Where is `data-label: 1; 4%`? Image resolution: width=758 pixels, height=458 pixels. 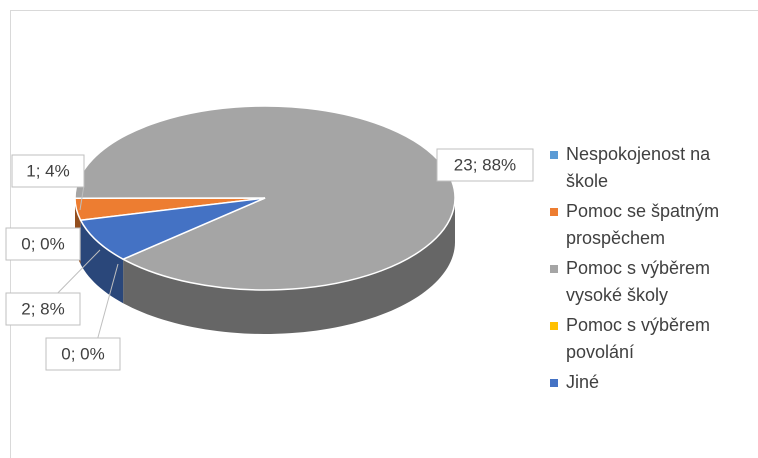
data-label: 1; 4% is located at coordinates (47, 170).